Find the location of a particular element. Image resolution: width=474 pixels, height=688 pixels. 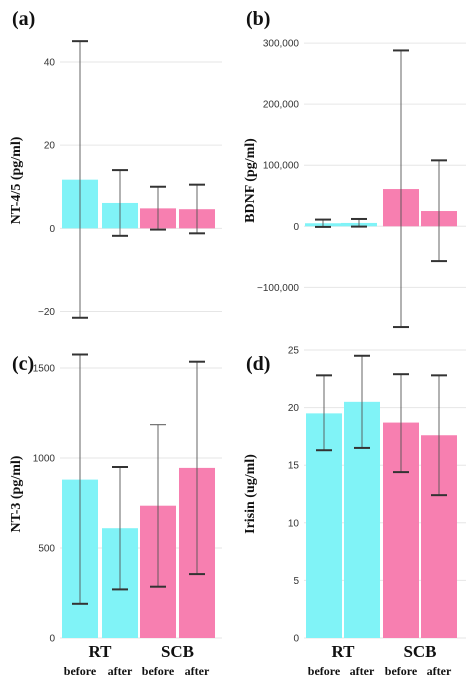

y-axis-label: Irisin (ug/ml) is located at coordinates (250, 494).